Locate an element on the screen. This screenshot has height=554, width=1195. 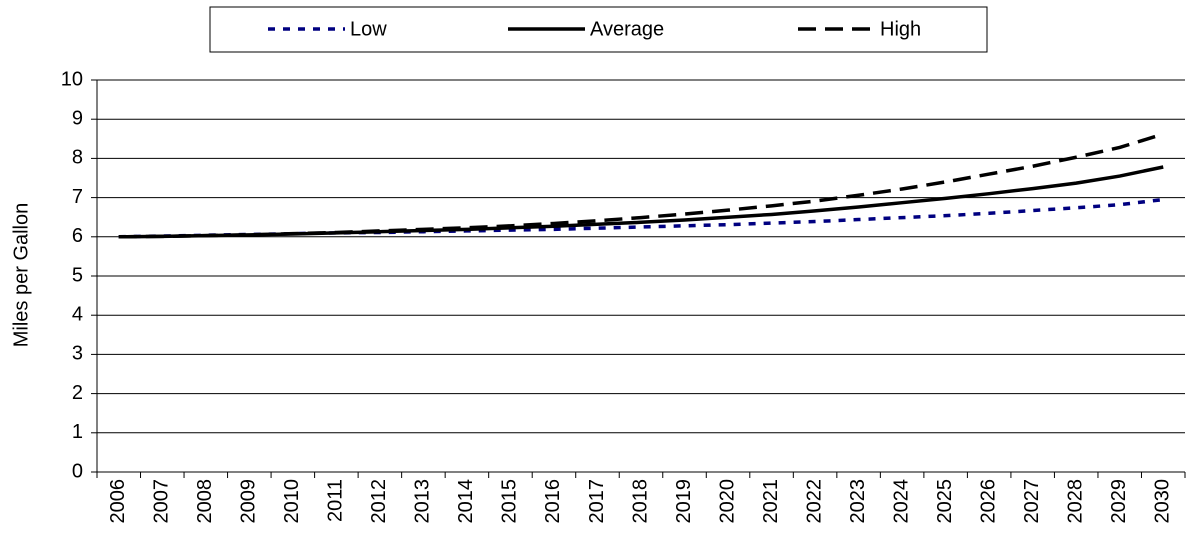
y-tick-label: 6 is located at coordinates (77, 236).